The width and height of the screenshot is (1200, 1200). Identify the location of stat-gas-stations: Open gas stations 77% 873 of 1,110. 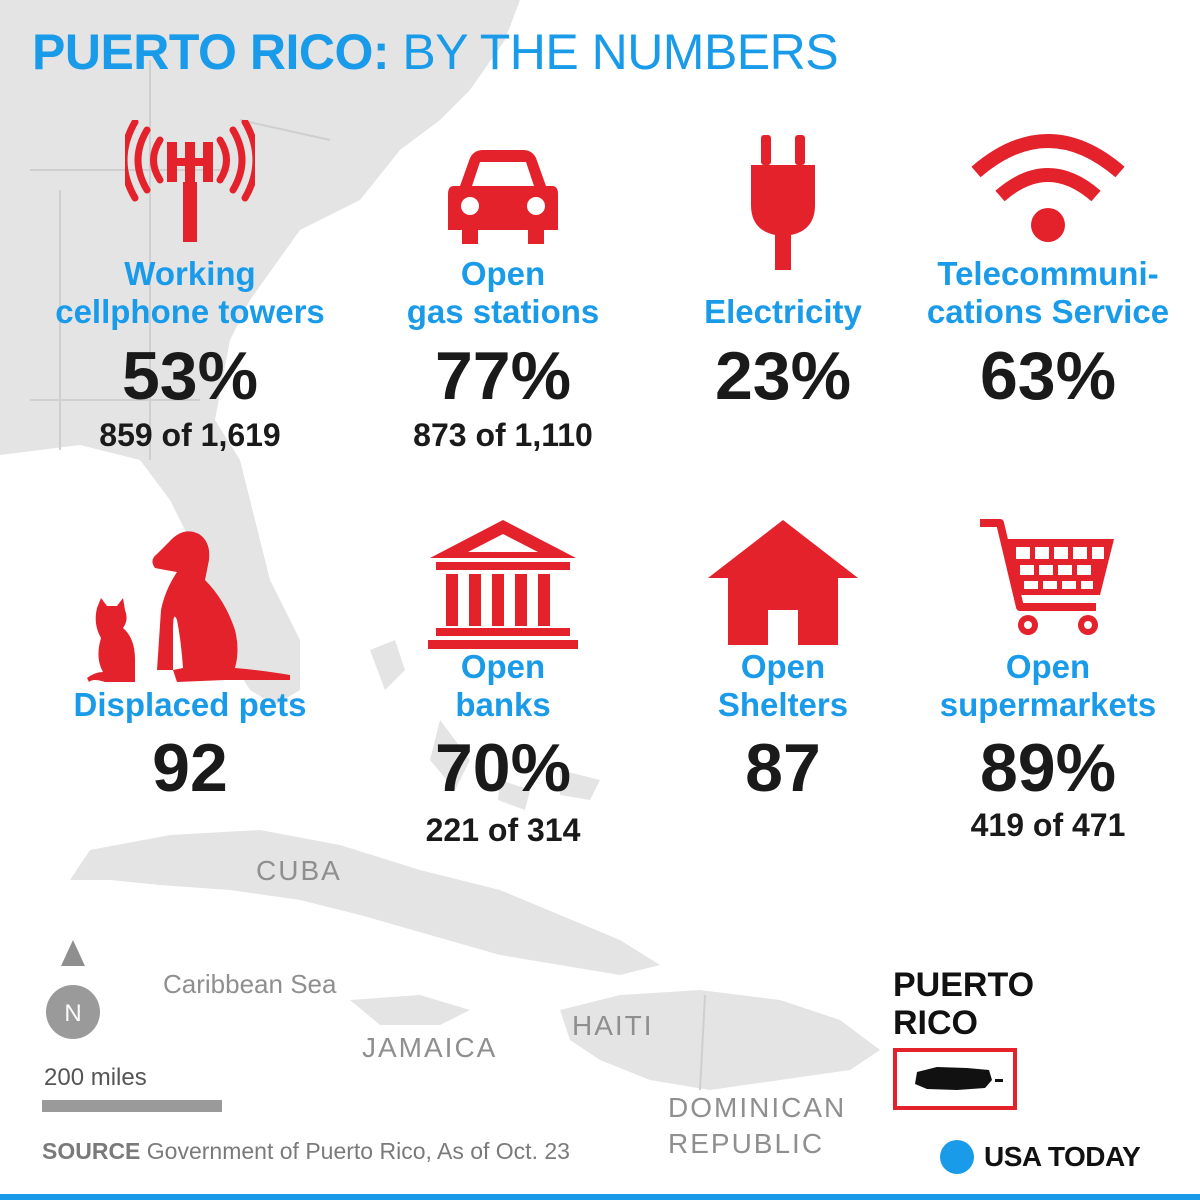
(503, 290).